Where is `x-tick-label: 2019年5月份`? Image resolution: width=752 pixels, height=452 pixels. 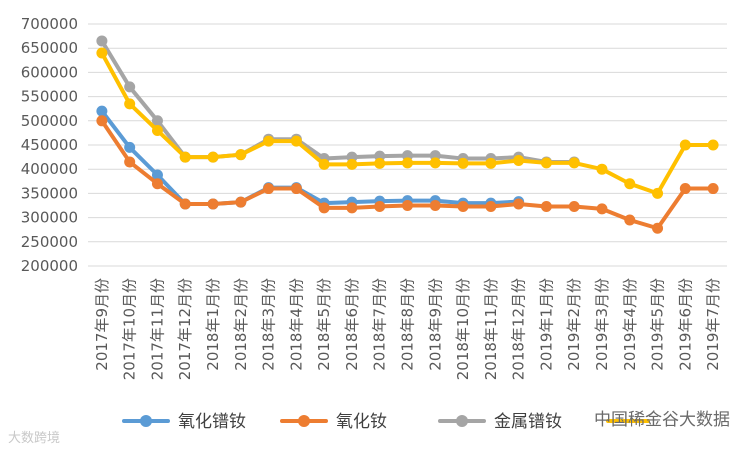
x-tick-label: 2019年5月份 is located at coordinates (658, 324).